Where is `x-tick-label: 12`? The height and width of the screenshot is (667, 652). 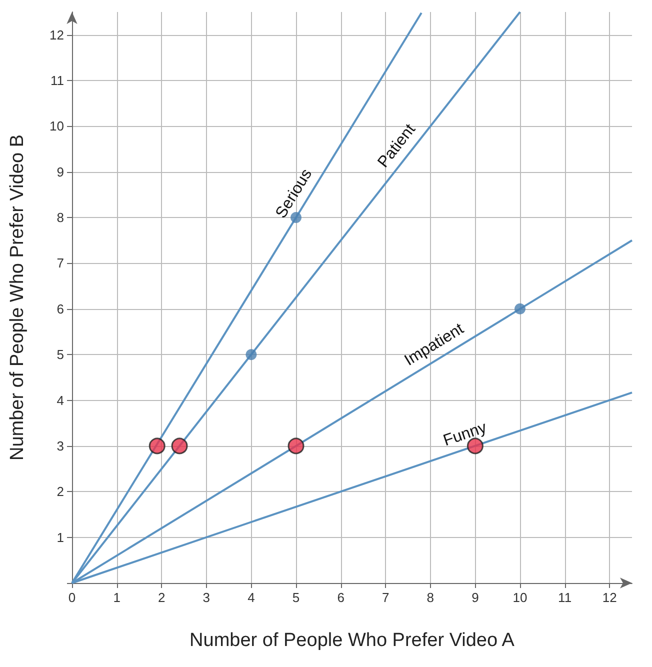 x-tick-label: 12 is located at coordinates (609, 597).